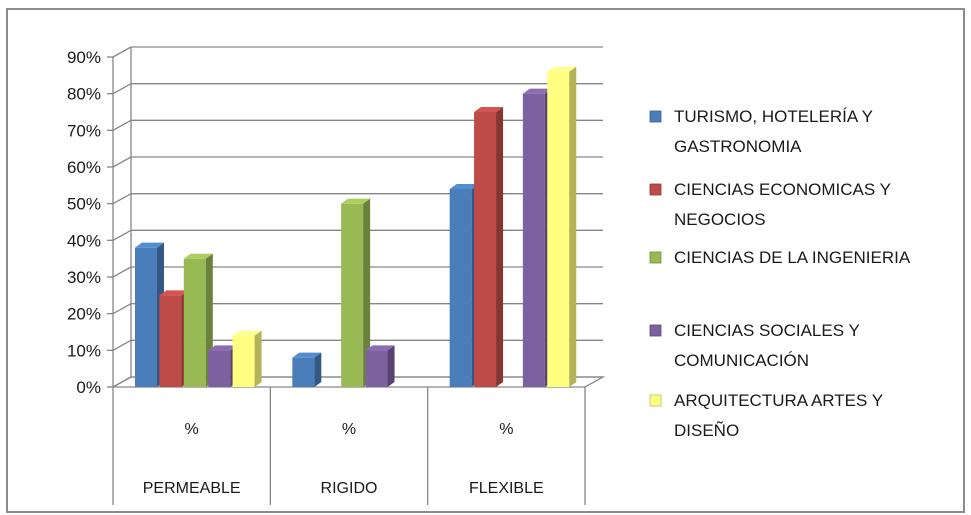 The image size is (971, 515). What do you see at coordinates (88, 387) in the screenshot?
I see `y-tick-label: 0%` at bounding box center [88, 387].